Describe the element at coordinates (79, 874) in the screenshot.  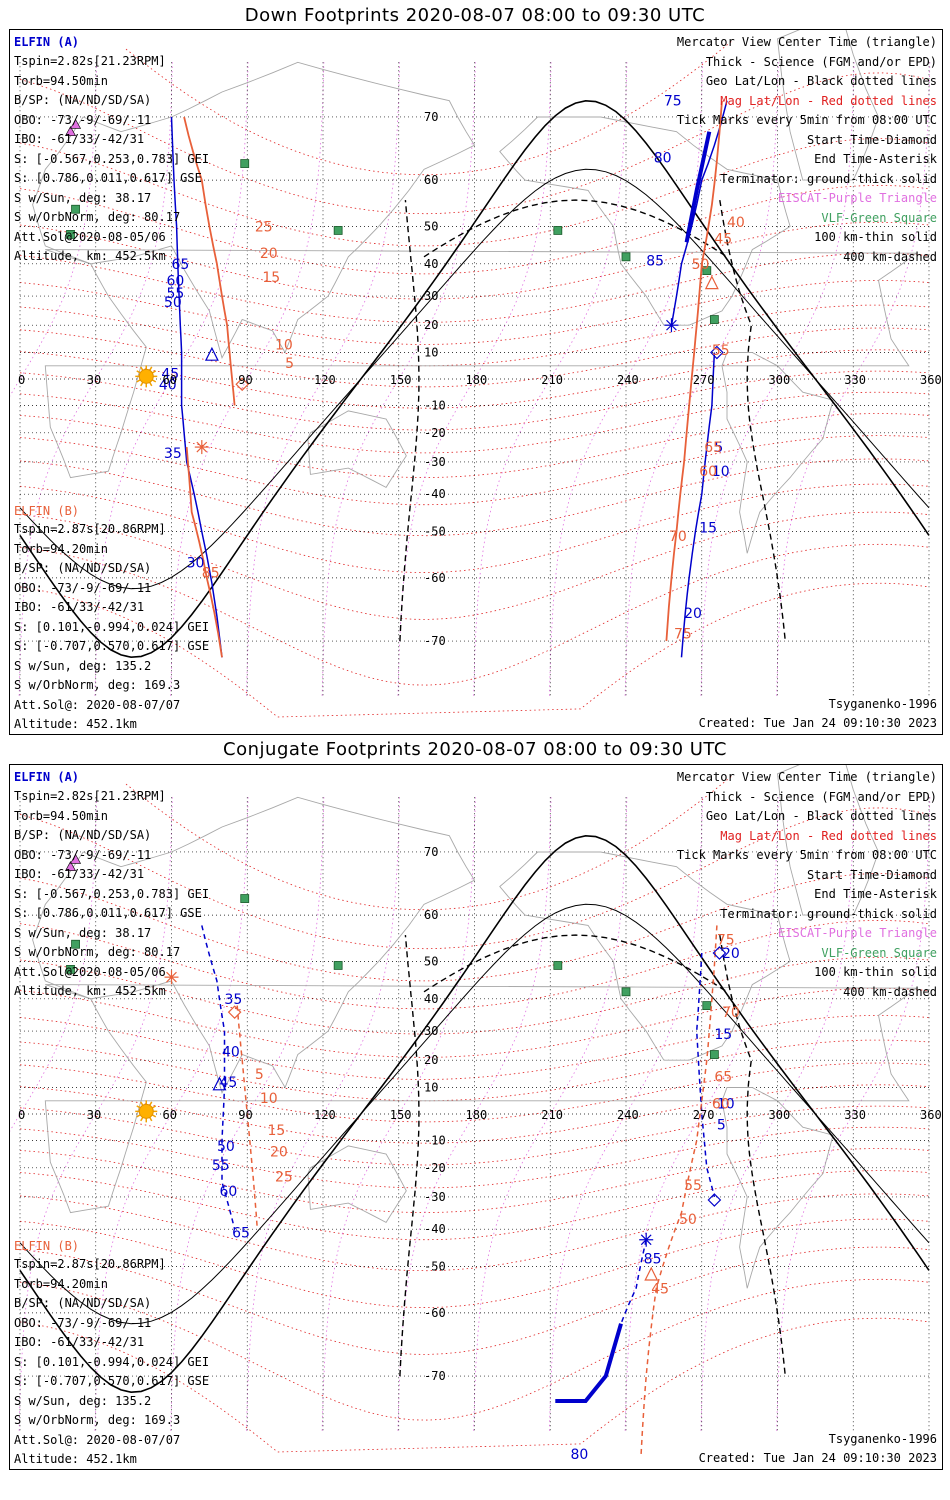
I see `sat-a-info: IBO: -61/33/-42/31` at that location.